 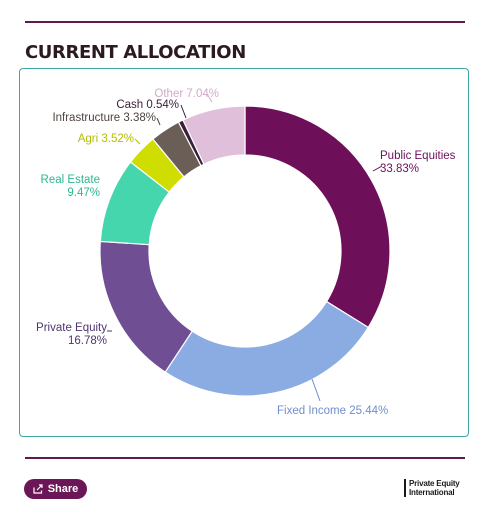 What do you see at coordinates (332, 411) in the screenshot?
I see `data-label-fixed-income: Fixed Income 25.44%` at bounding box center [332, 411].